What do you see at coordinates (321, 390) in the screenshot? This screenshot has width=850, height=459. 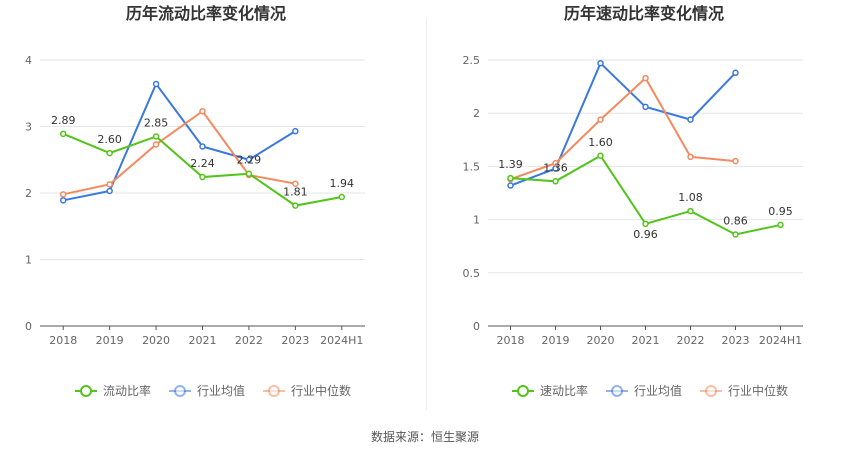 I see `chart1-legend-label: 行业中位数` at bounding box center [321, 390].